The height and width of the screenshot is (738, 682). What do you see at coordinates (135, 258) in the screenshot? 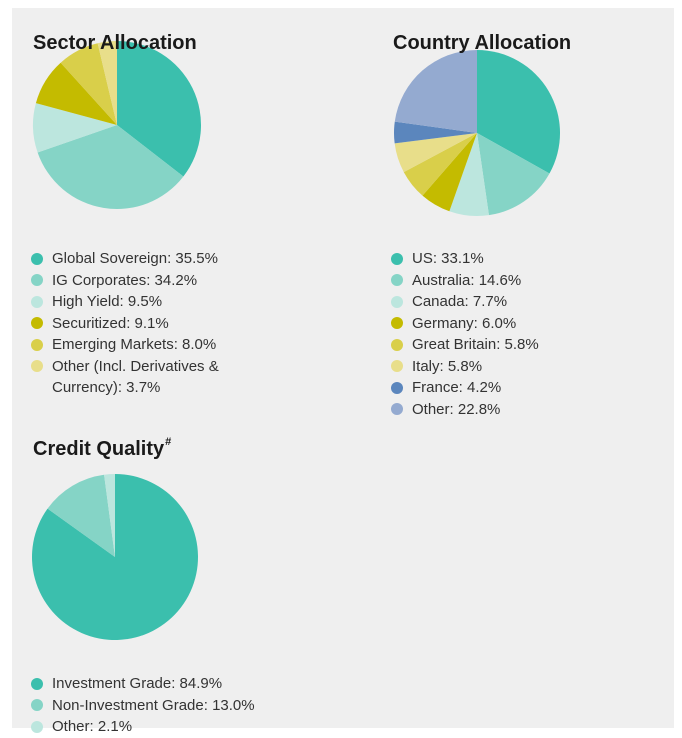
I see `legend-label: Global Sovereign: 35.5%` at bounding box center [135, 258].